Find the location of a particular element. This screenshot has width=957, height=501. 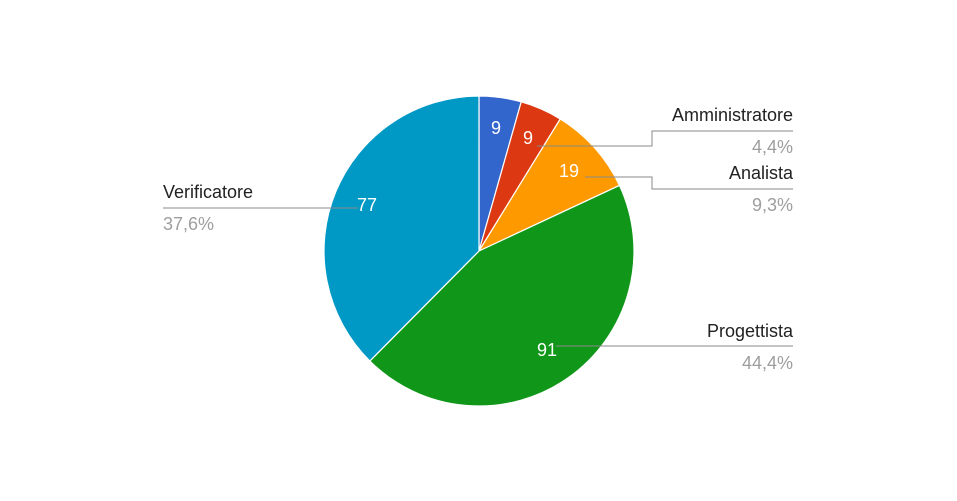

legend-label-analista: Analista is located at coordinates (761, 173).